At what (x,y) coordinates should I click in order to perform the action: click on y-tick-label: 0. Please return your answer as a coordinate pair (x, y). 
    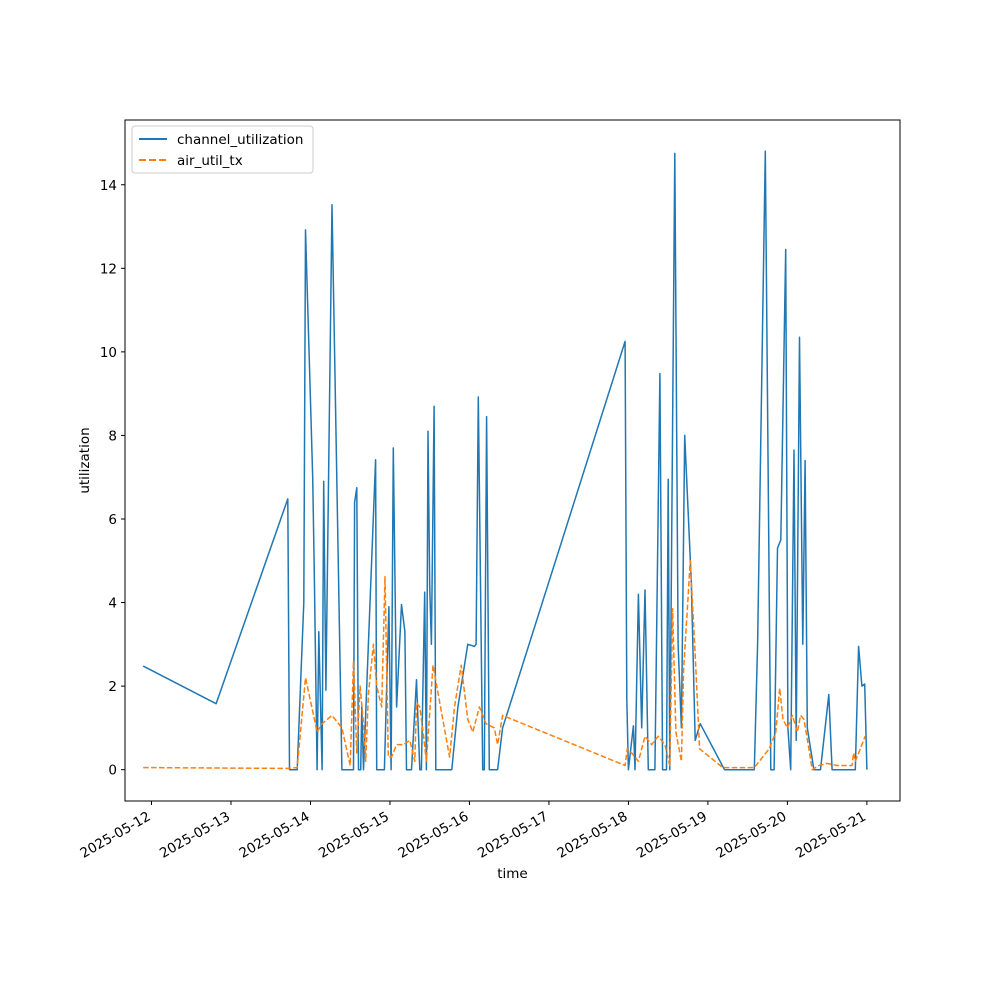
    Looking at the image, I should click on (112, 771).